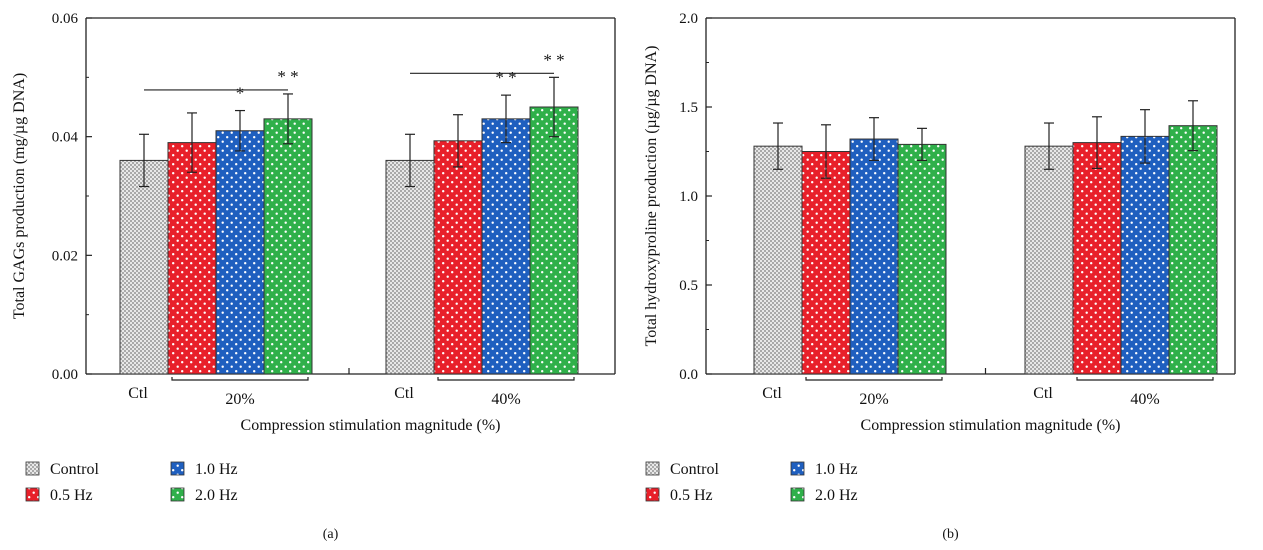 The height and width of the screenshot is (550, 1263). What do you see at coordinates (65, 19) in the screenshot?
I see `y-tick-label: 0.06` at bounding box center [65, 19].